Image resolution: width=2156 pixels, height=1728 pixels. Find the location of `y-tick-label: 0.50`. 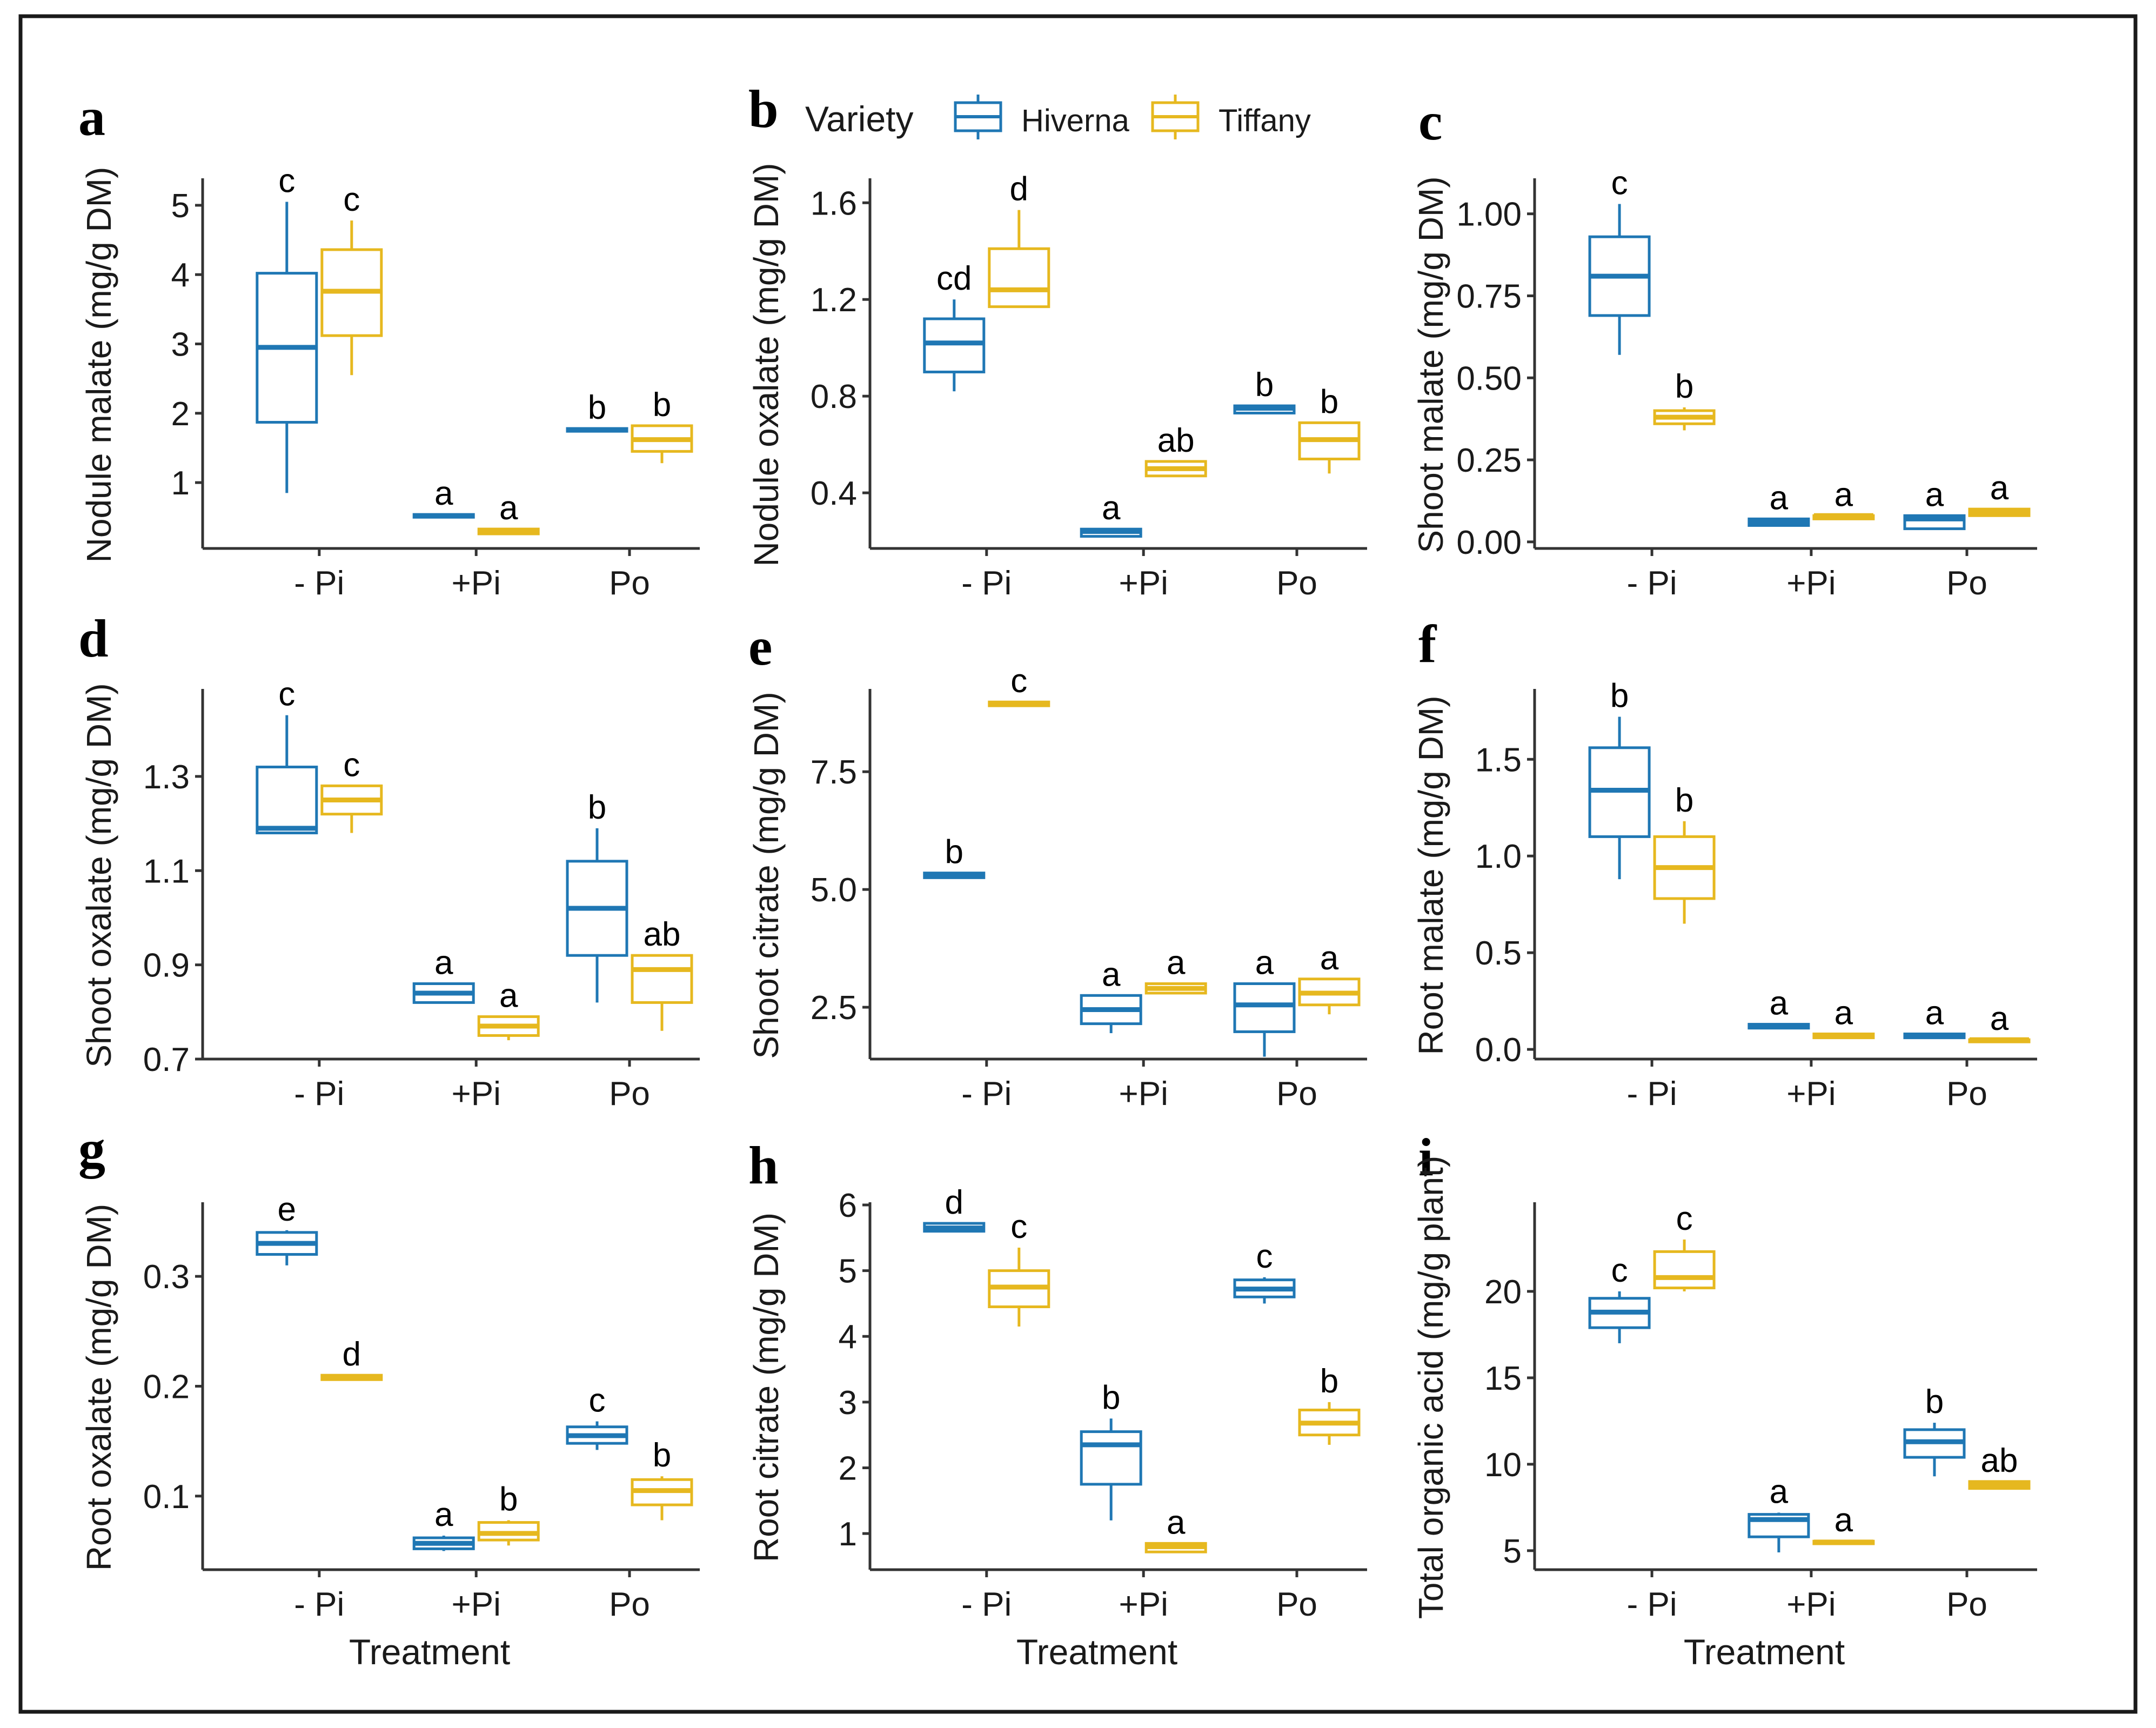

y-tick-label: 0.50 is located at coordinates (1489, 378).